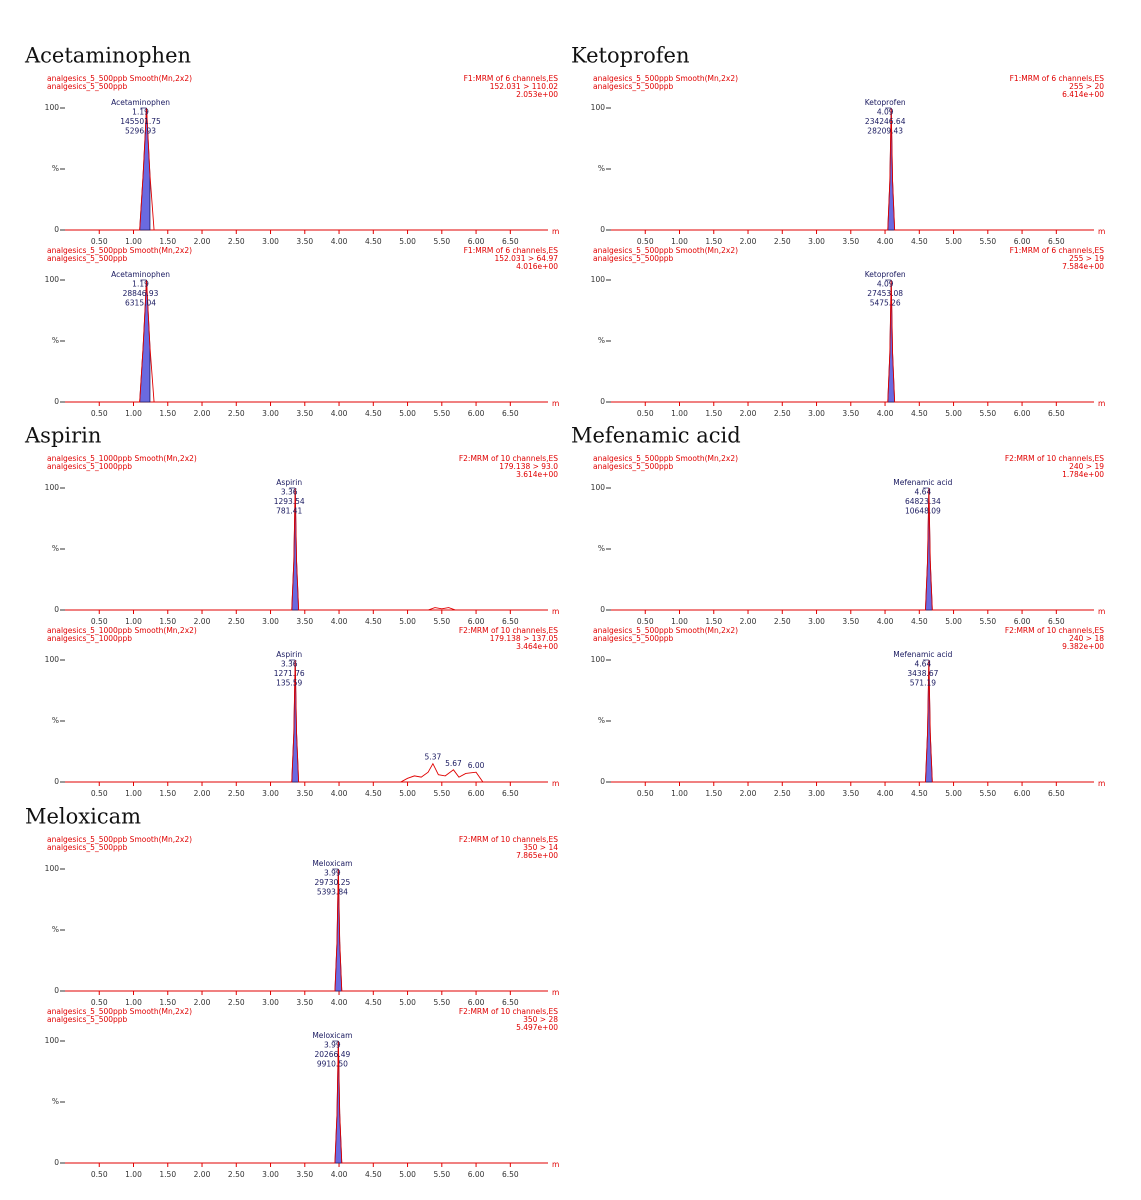 The image size is (1141, 1200). I want to click on panel-title: Ketoprofen, so click(630, 56).